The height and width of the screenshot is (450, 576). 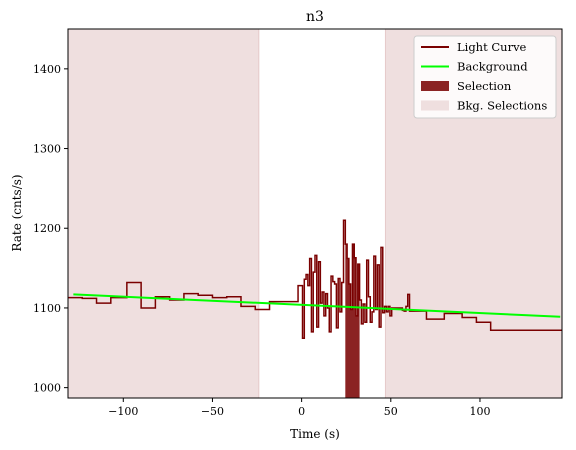 I want to click on legend-box, so click(x=485, y=77).